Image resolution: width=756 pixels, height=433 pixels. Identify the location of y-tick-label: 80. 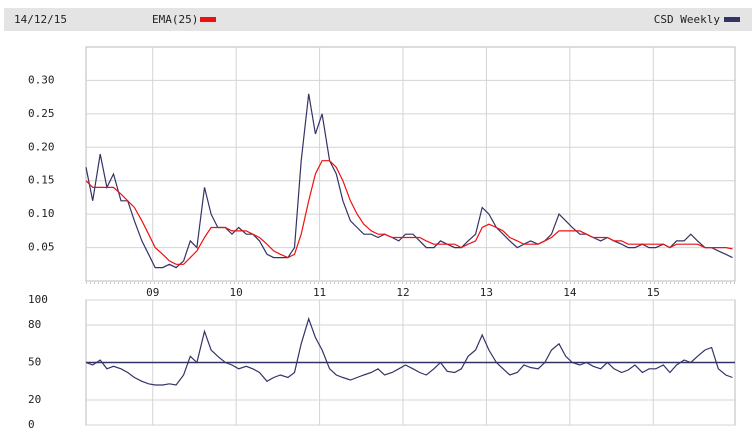
(34, 324).